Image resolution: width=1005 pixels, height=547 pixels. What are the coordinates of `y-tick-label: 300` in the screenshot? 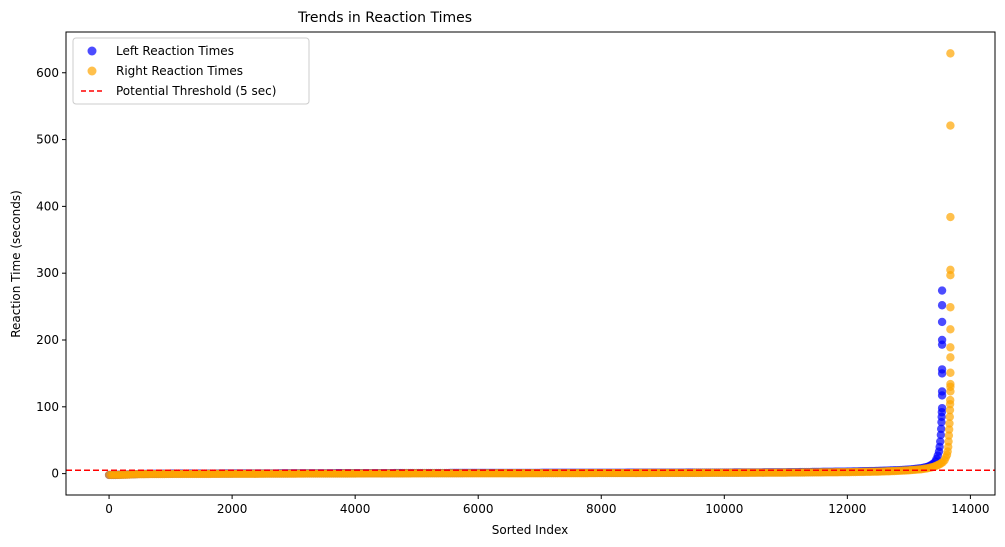 It's located at (47, 273).